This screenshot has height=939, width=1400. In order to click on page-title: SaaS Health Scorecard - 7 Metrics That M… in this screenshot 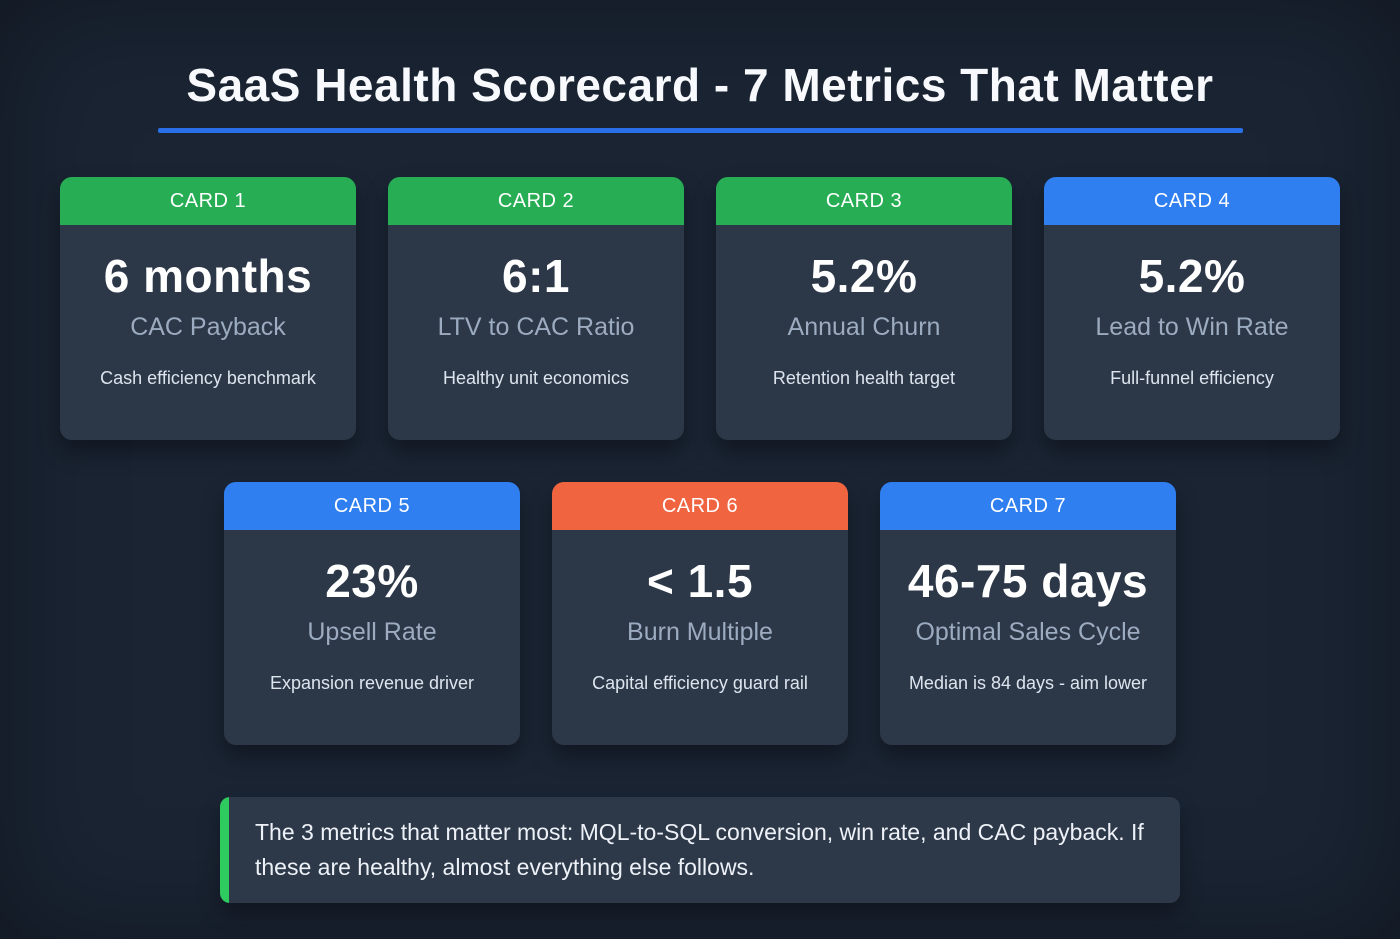, I will do `click(700, 85)`.